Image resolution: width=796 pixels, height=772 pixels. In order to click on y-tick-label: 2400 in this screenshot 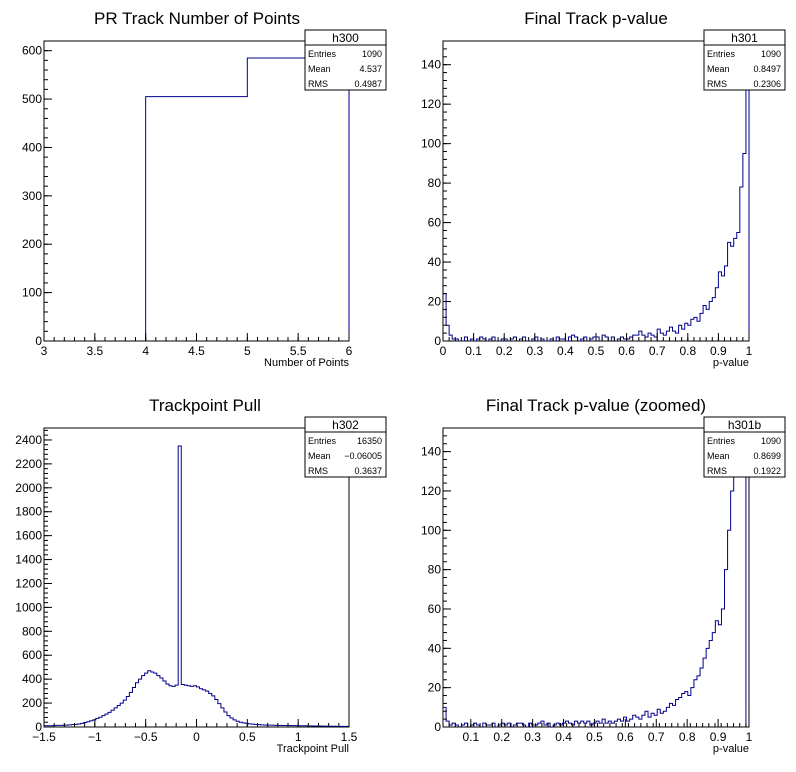, I will do `click(28, 440)`.